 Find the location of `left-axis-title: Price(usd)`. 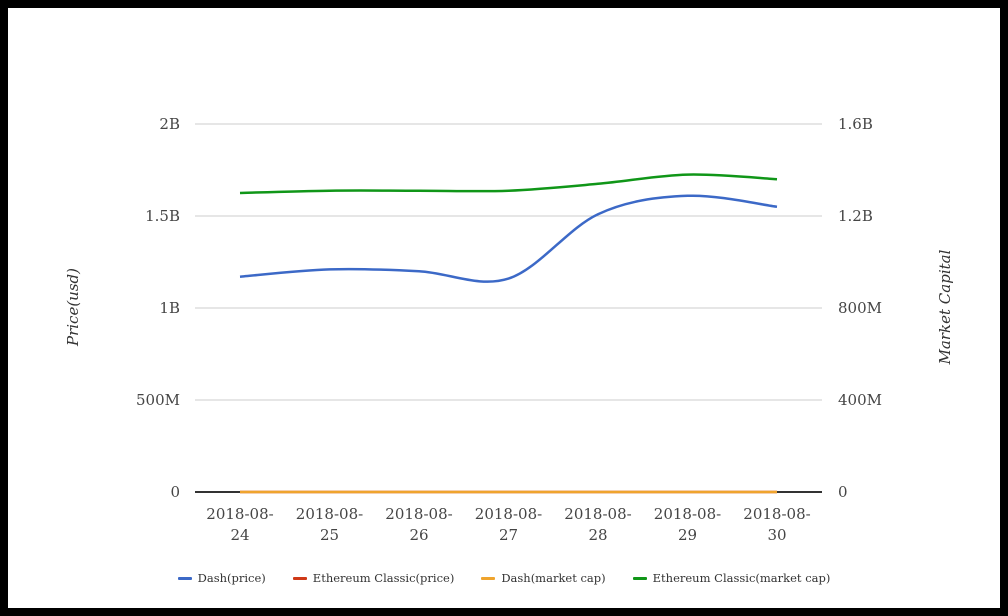

left-axis-title: Price(usd) is located at coordinates (73, 307).